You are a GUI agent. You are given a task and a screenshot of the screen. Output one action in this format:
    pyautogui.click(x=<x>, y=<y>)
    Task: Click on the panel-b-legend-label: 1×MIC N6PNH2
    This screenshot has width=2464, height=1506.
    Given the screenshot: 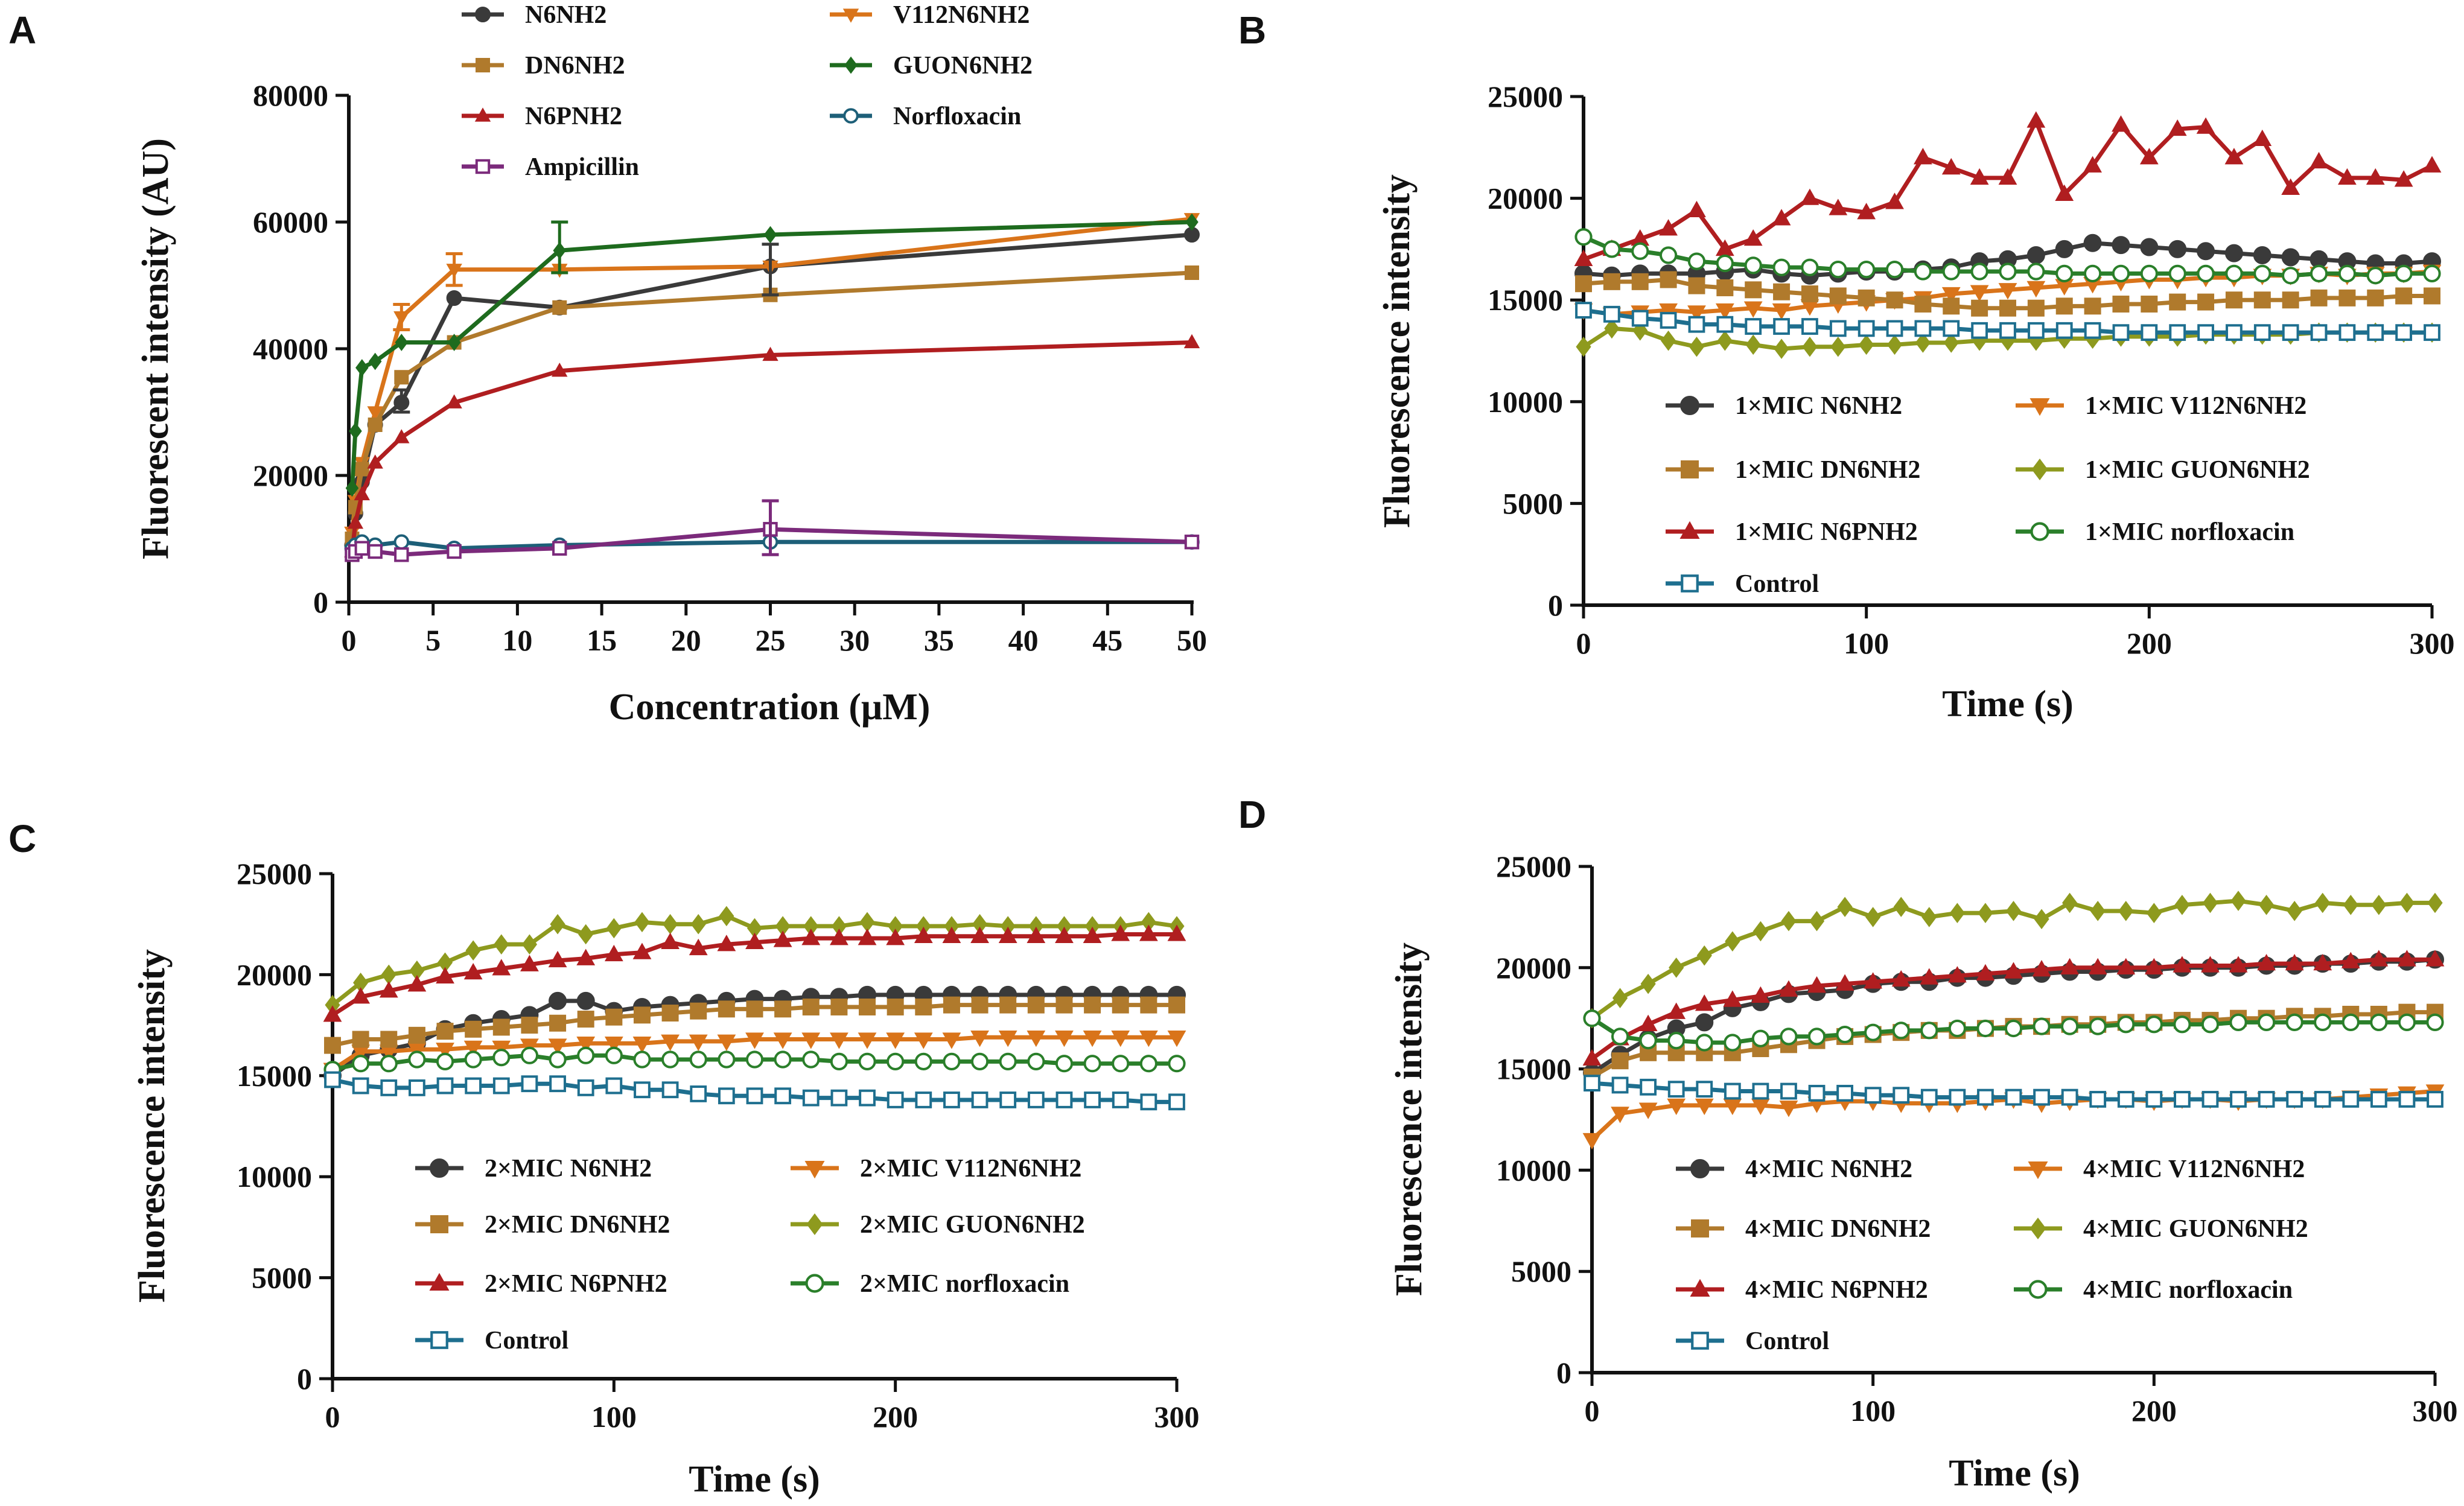 What is the action you would take?
    pyautogui.click(x=1826, y=532)
    